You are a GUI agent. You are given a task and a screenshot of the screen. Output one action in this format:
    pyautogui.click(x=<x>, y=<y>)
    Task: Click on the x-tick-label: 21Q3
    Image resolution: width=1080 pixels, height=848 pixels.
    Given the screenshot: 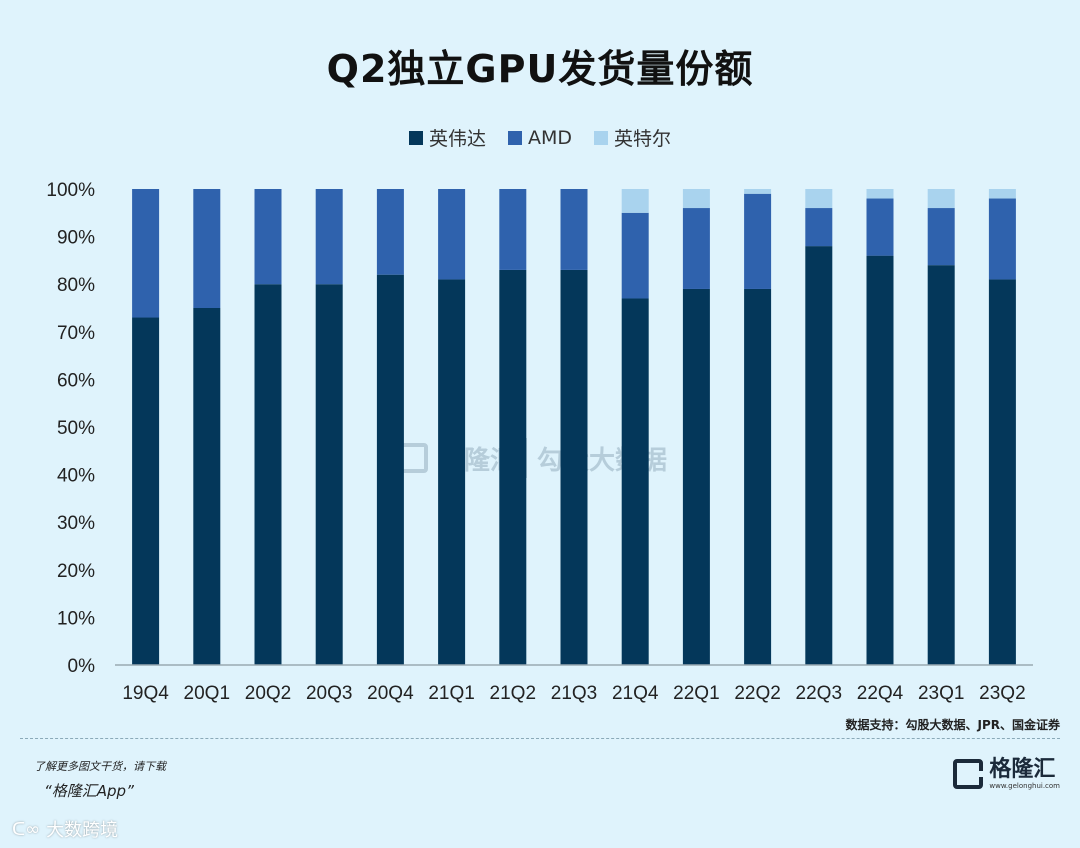 What is the action you would take?
    pyautogui.click(x=574, y=693)
    